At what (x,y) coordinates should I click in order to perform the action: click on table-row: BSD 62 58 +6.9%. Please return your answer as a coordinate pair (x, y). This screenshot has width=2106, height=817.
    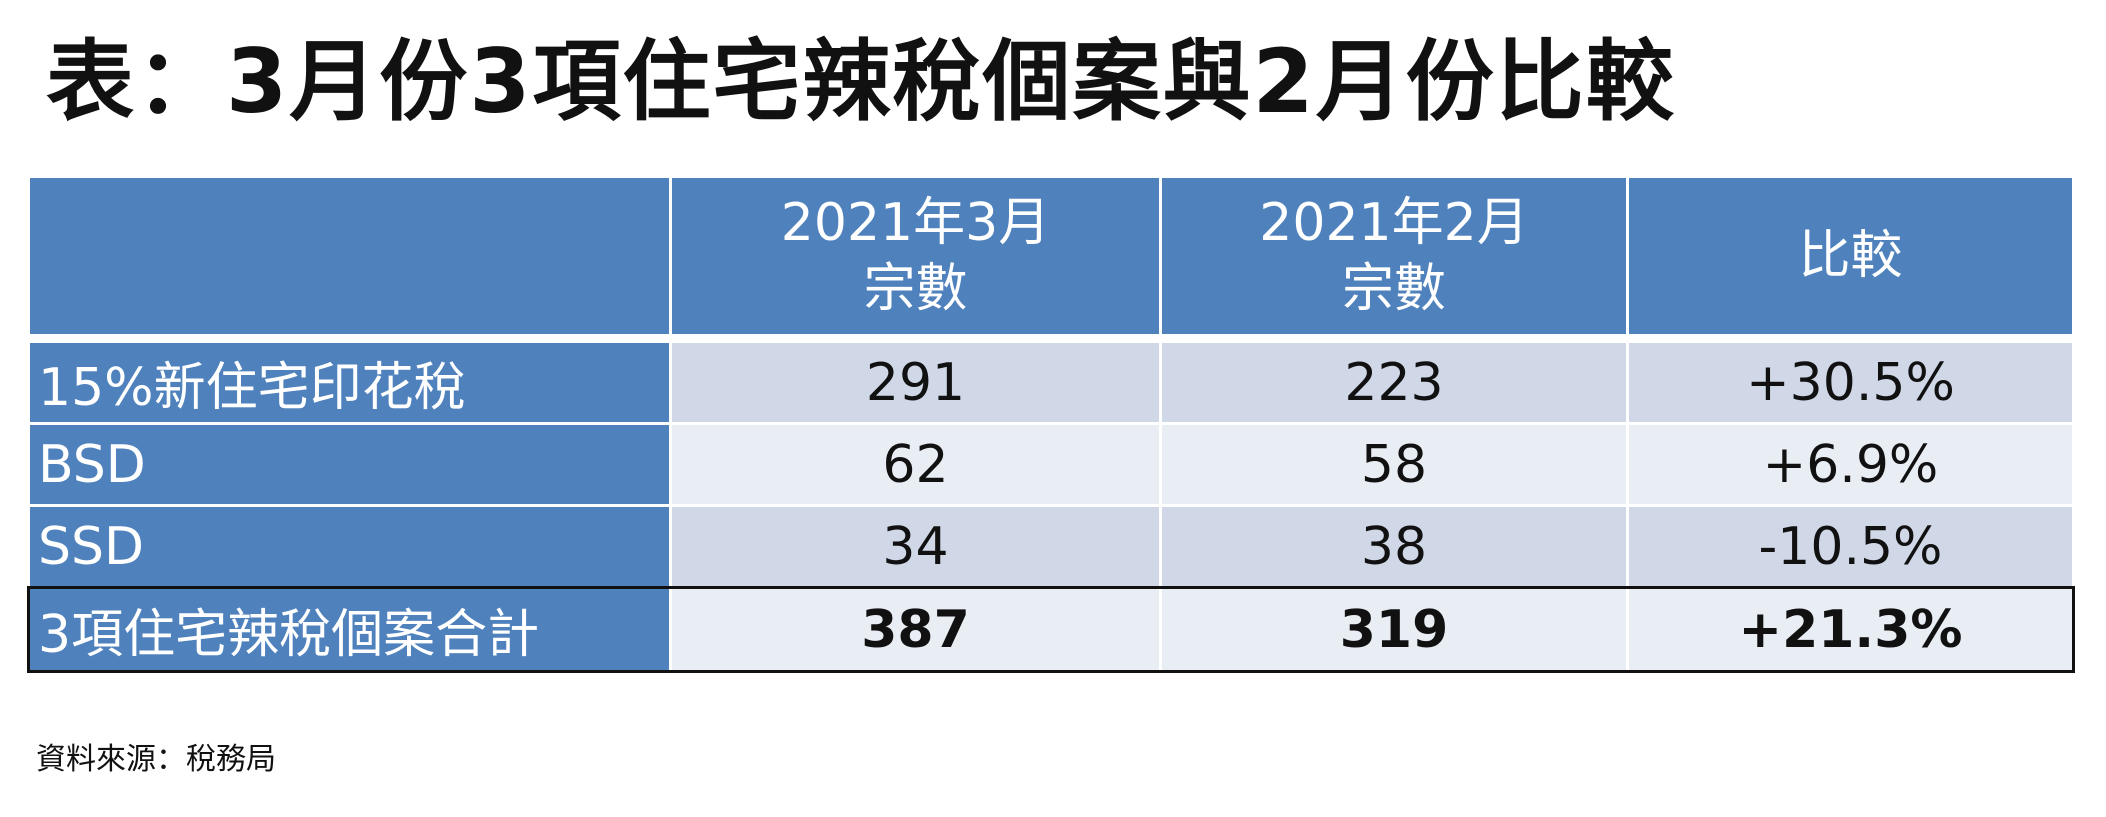
    Looking at the image, I should click on (1051, 466).